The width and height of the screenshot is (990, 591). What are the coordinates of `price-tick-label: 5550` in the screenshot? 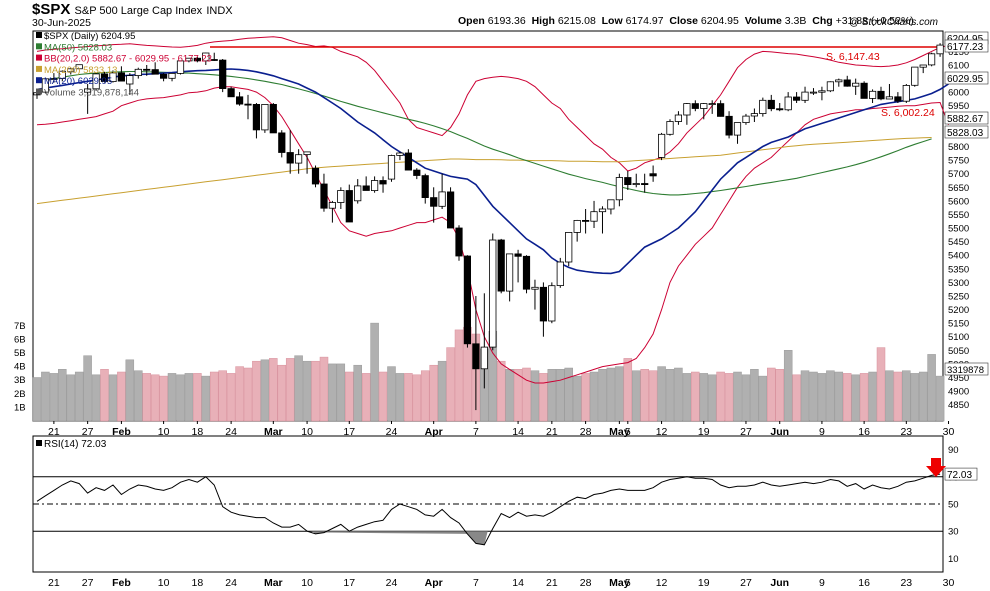 It's located at (958, 215).